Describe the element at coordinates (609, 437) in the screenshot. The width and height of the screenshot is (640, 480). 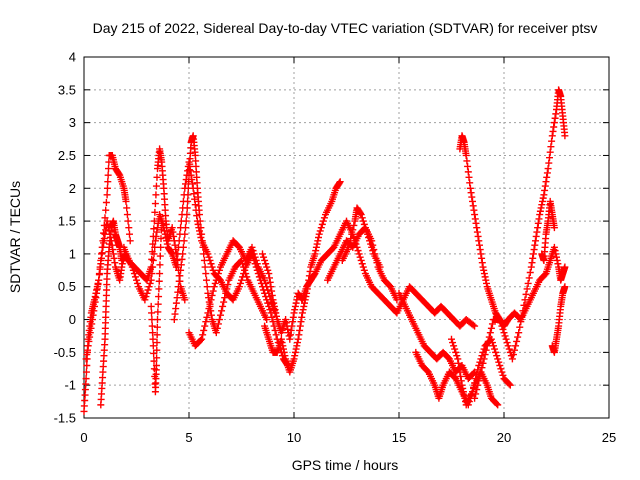
I see `x-tick-label: 25` at that location.